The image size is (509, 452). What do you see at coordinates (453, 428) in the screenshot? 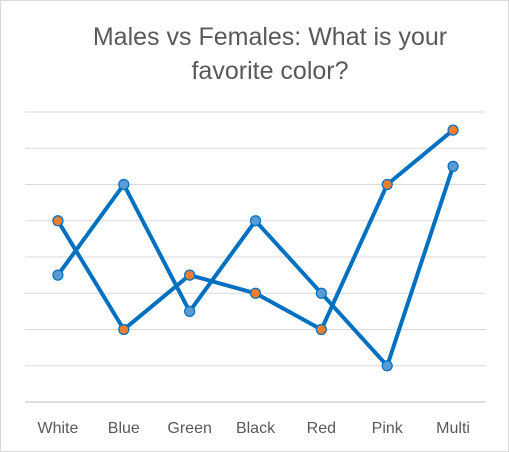
I see `x-tick-label: Multi` at bounding box center [453, 428].